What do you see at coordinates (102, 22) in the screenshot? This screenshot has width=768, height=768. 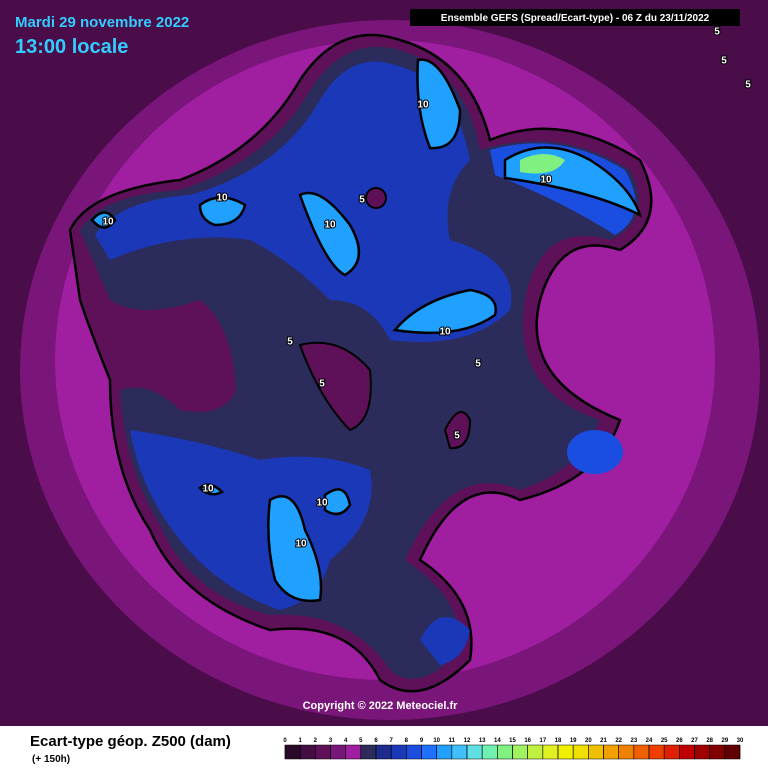 I see `date: Mardi 29 novembre 2022` at bounding box center [102, 22].